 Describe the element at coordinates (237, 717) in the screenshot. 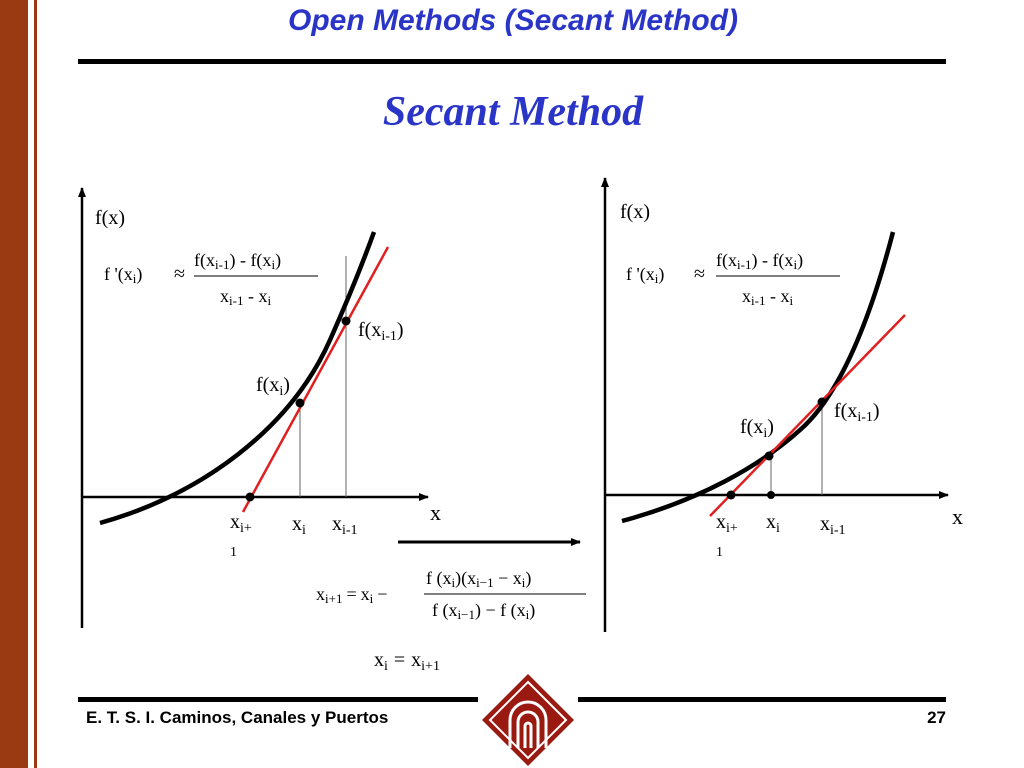

I see `footer-institution: E. T. S. I. Caminos, Canales y Puertos` at that location.